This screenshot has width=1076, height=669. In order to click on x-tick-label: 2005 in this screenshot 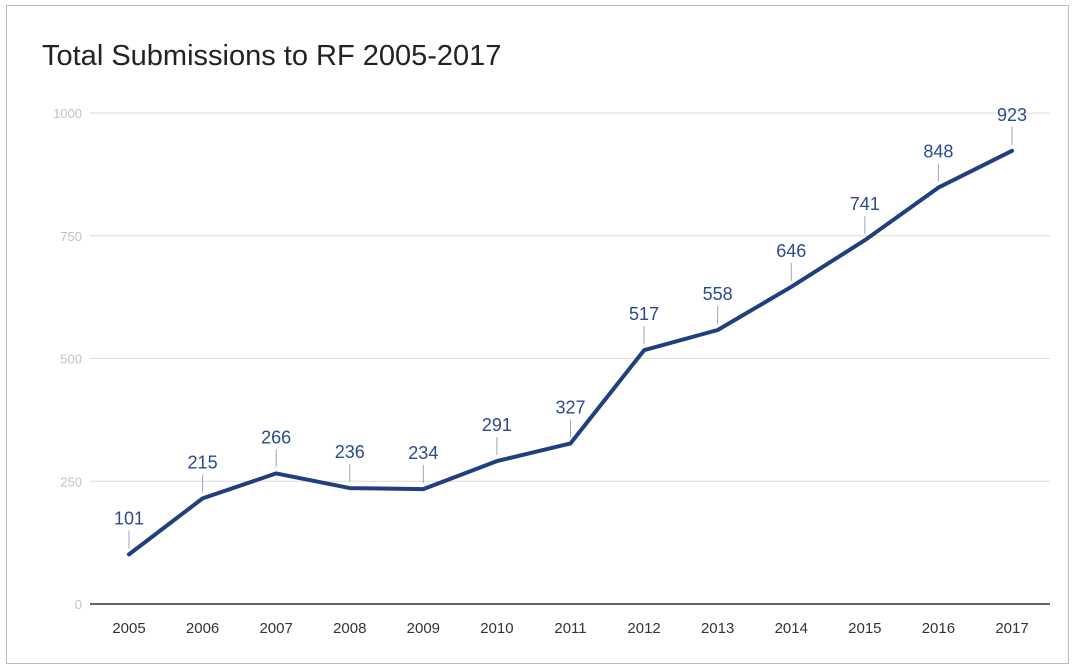, I will do `click(128, 628)`.